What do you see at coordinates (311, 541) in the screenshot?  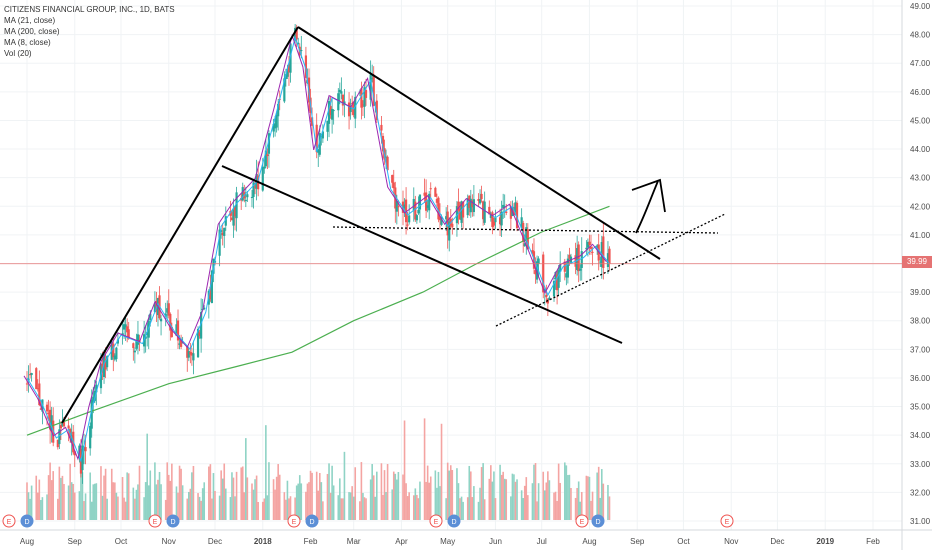 I see `x-tick-label: Feb` at bounding box center [311, 541].